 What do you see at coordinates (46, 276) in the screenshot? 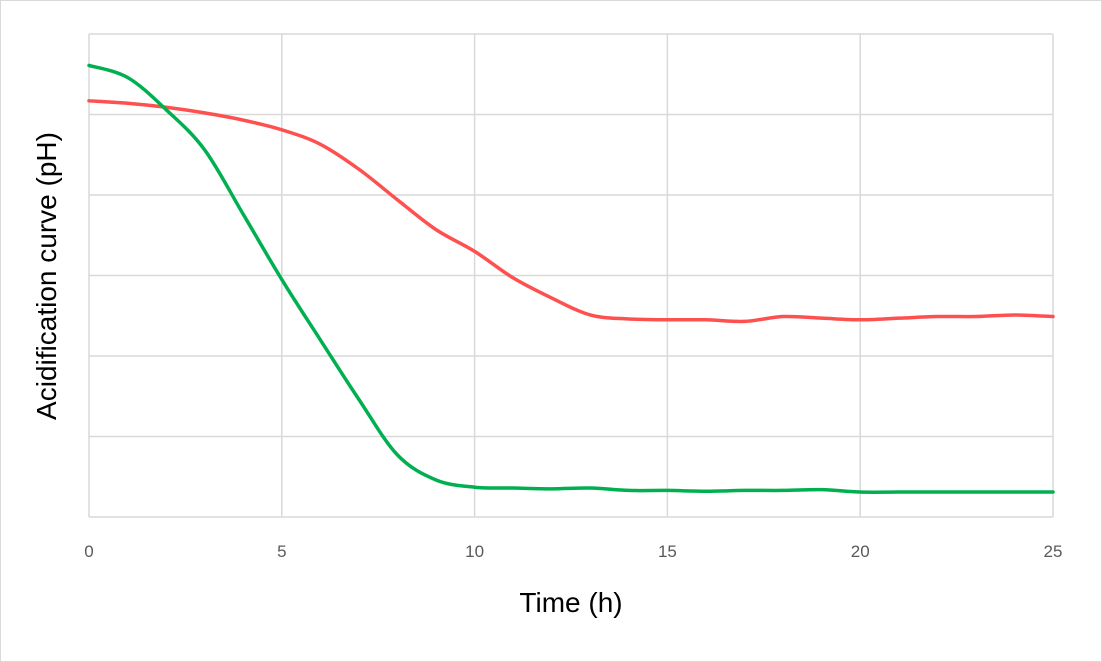
I see `y-axis-label: Acidification curve (pH)` at bounding box center [46, 276].